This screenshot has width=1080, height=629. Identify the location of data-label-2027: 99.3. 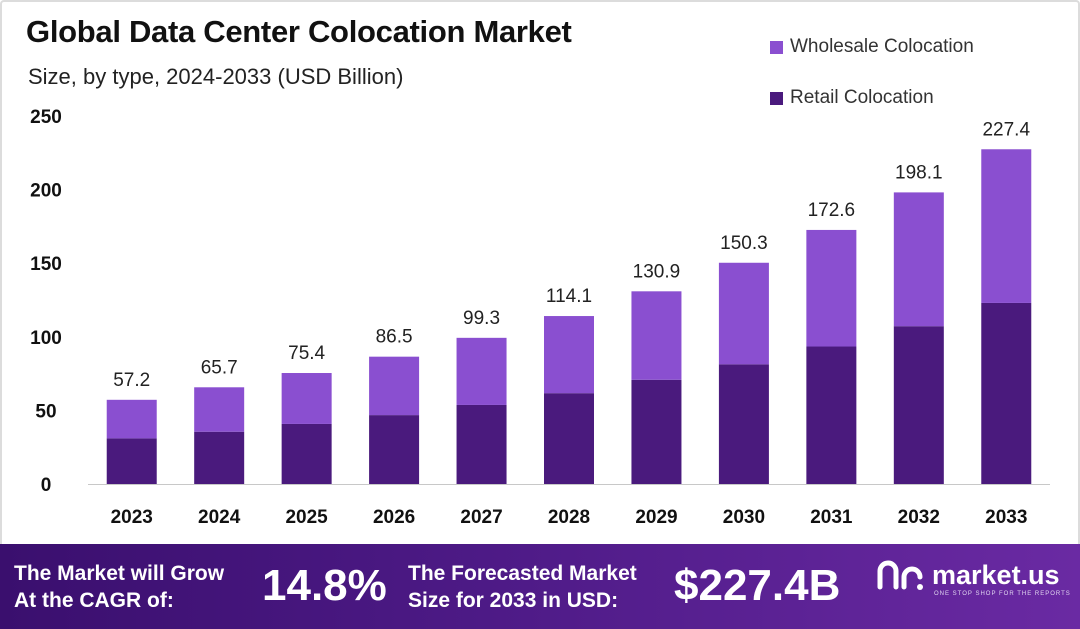
(481, 318).